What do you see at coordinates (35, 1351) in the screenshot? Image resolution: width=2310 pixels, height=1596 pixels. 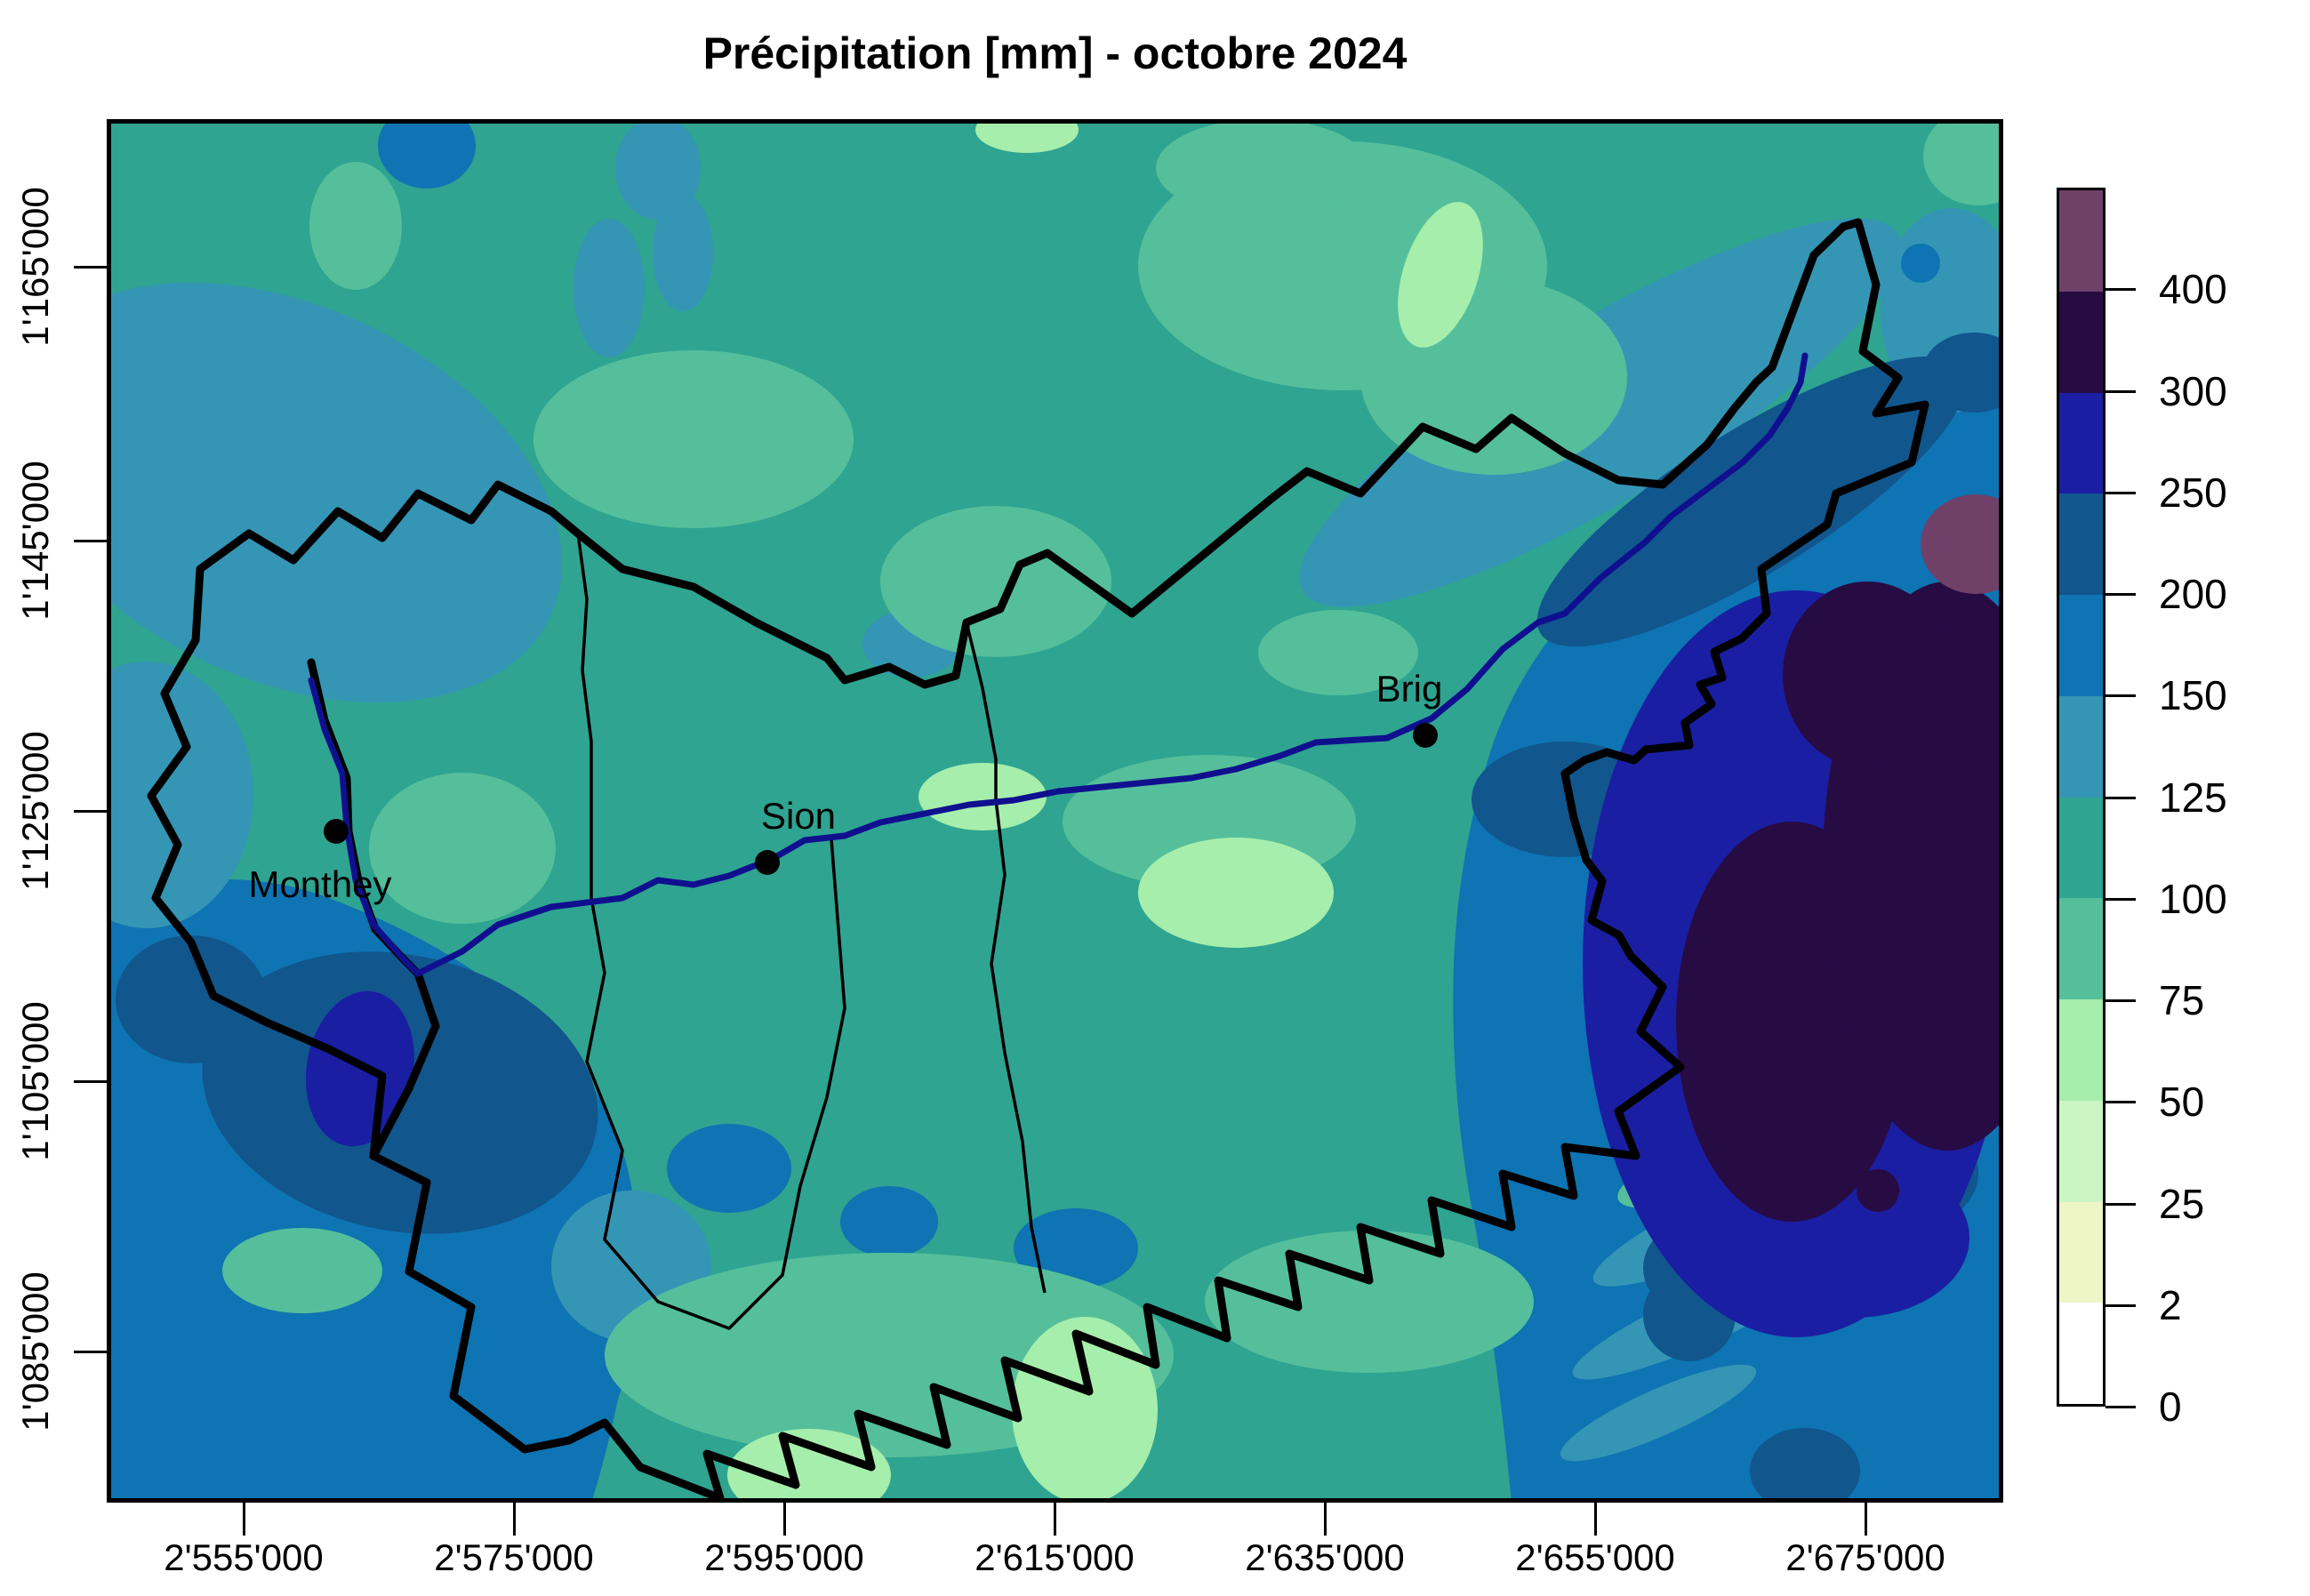 I see `y-axis-tick-label: 1'085'000` at bounding box center [35, 1351].